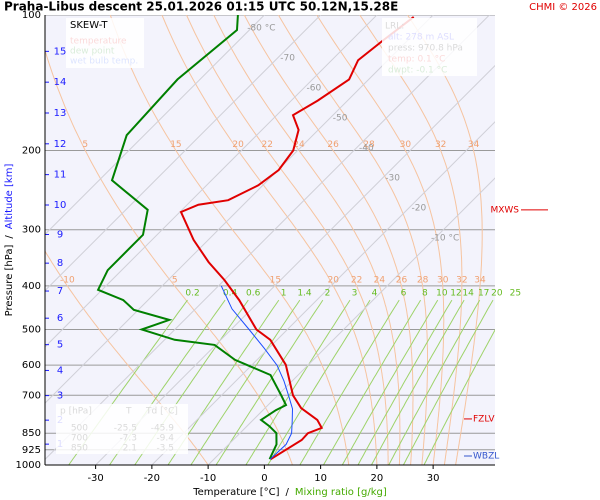 This screenshot has width=600, height=500. Describe the element at coordinates (468, 294) in the screenshot. I see `mixing-ratio-label: 14` at that location.